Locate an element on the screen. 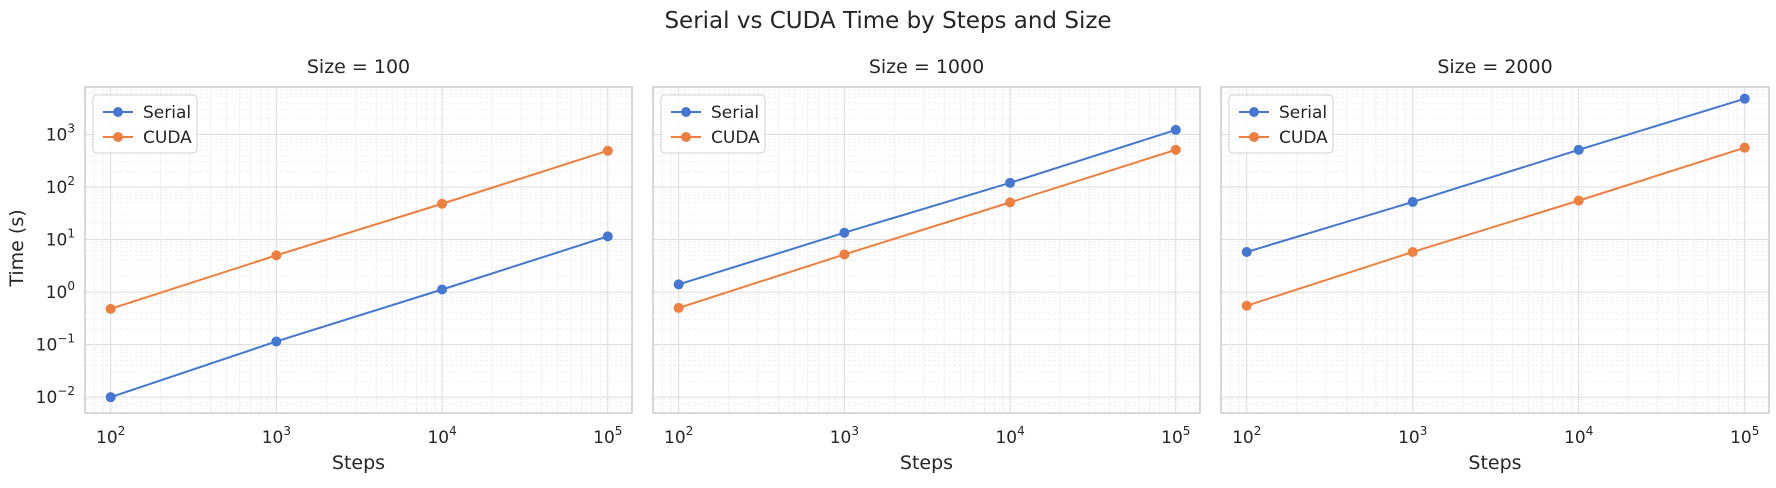 The width and height of the screenshot is (1776, 488). y-tick-label: 10⁻¹ is located at coordinates (55, 344).